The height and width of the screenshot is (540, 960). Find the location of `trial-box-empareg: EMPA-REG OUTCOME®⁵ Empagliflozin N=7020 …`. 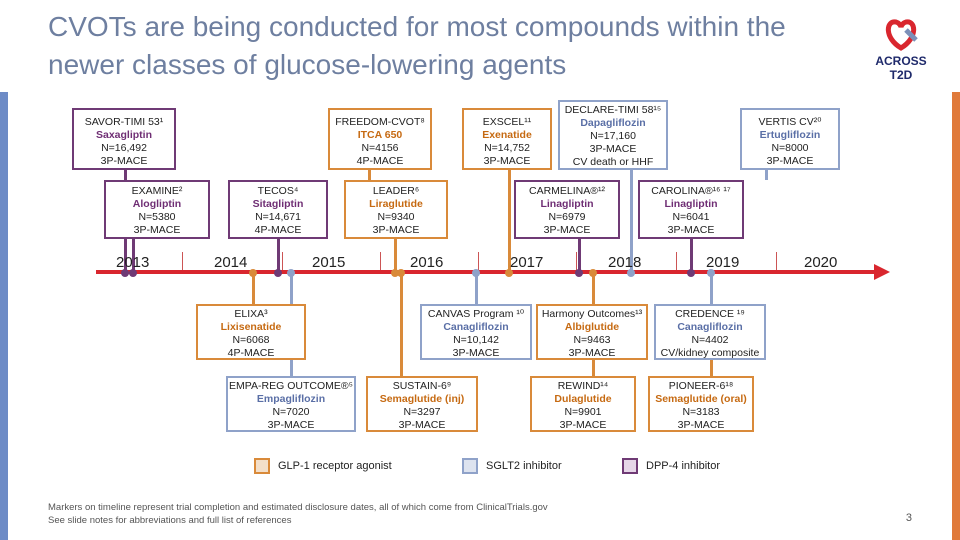

trial-box-empareg: EMPA-REG OUTCOME®⁵ Empagliflozin N=7020 … is located at coordinates (291, 404).